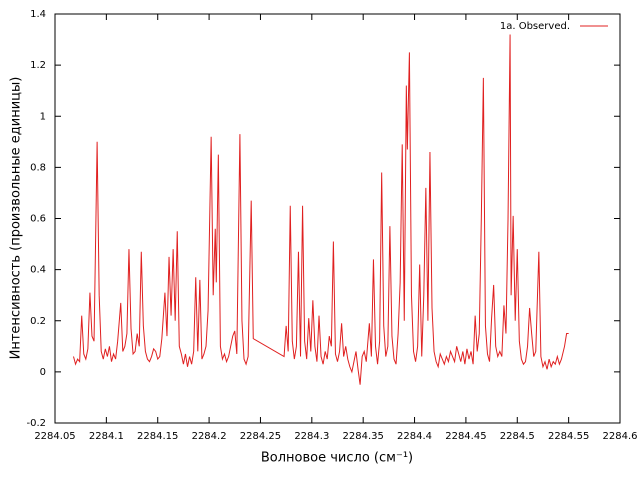  I want to click on x-tick-label: 2284.3, so click(311, 436).